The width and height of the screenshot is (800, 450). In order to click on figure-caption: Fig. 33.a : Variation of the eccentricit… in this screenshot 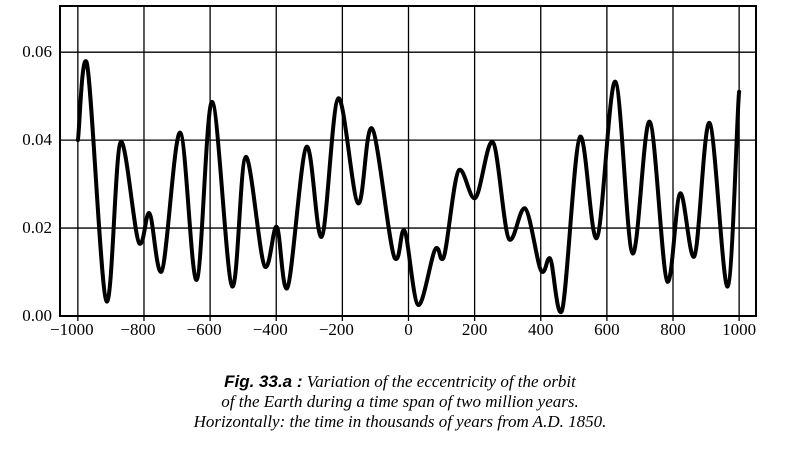, I will do `click(400, 402)`.